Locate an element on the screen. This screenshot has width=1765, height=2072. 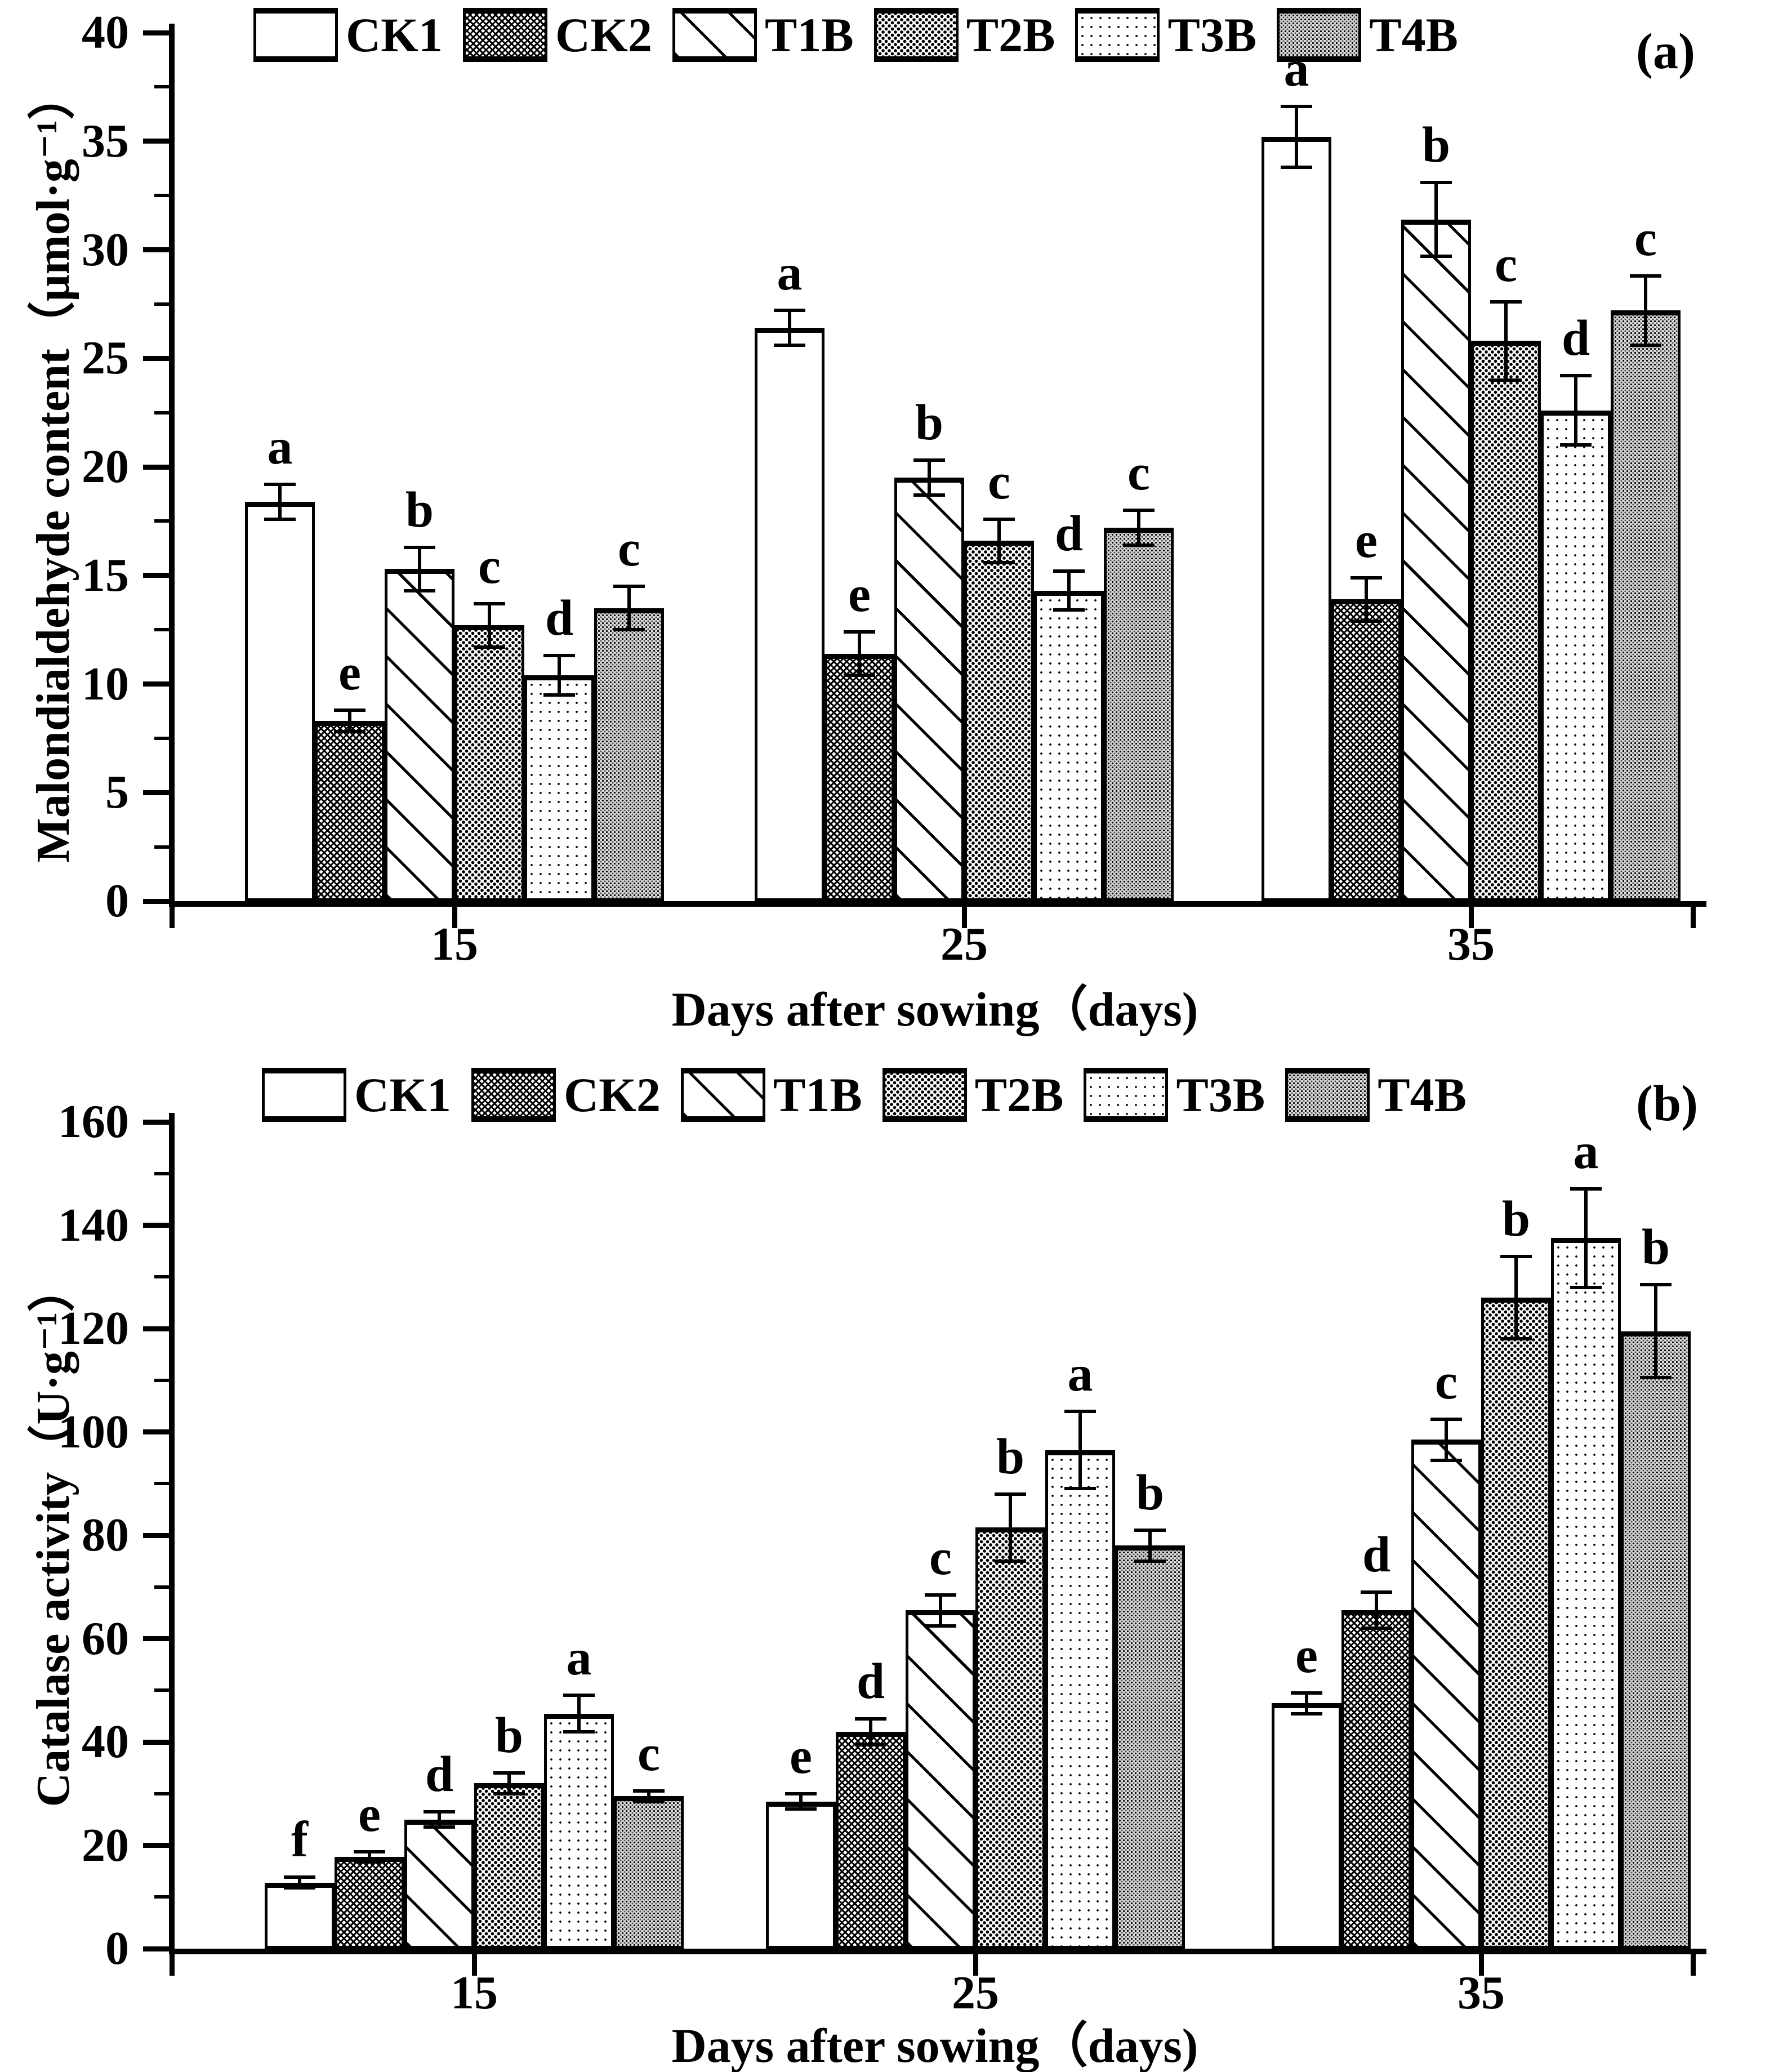
legend-item-t3b: T3B is located at coordinates (1178, 1095).